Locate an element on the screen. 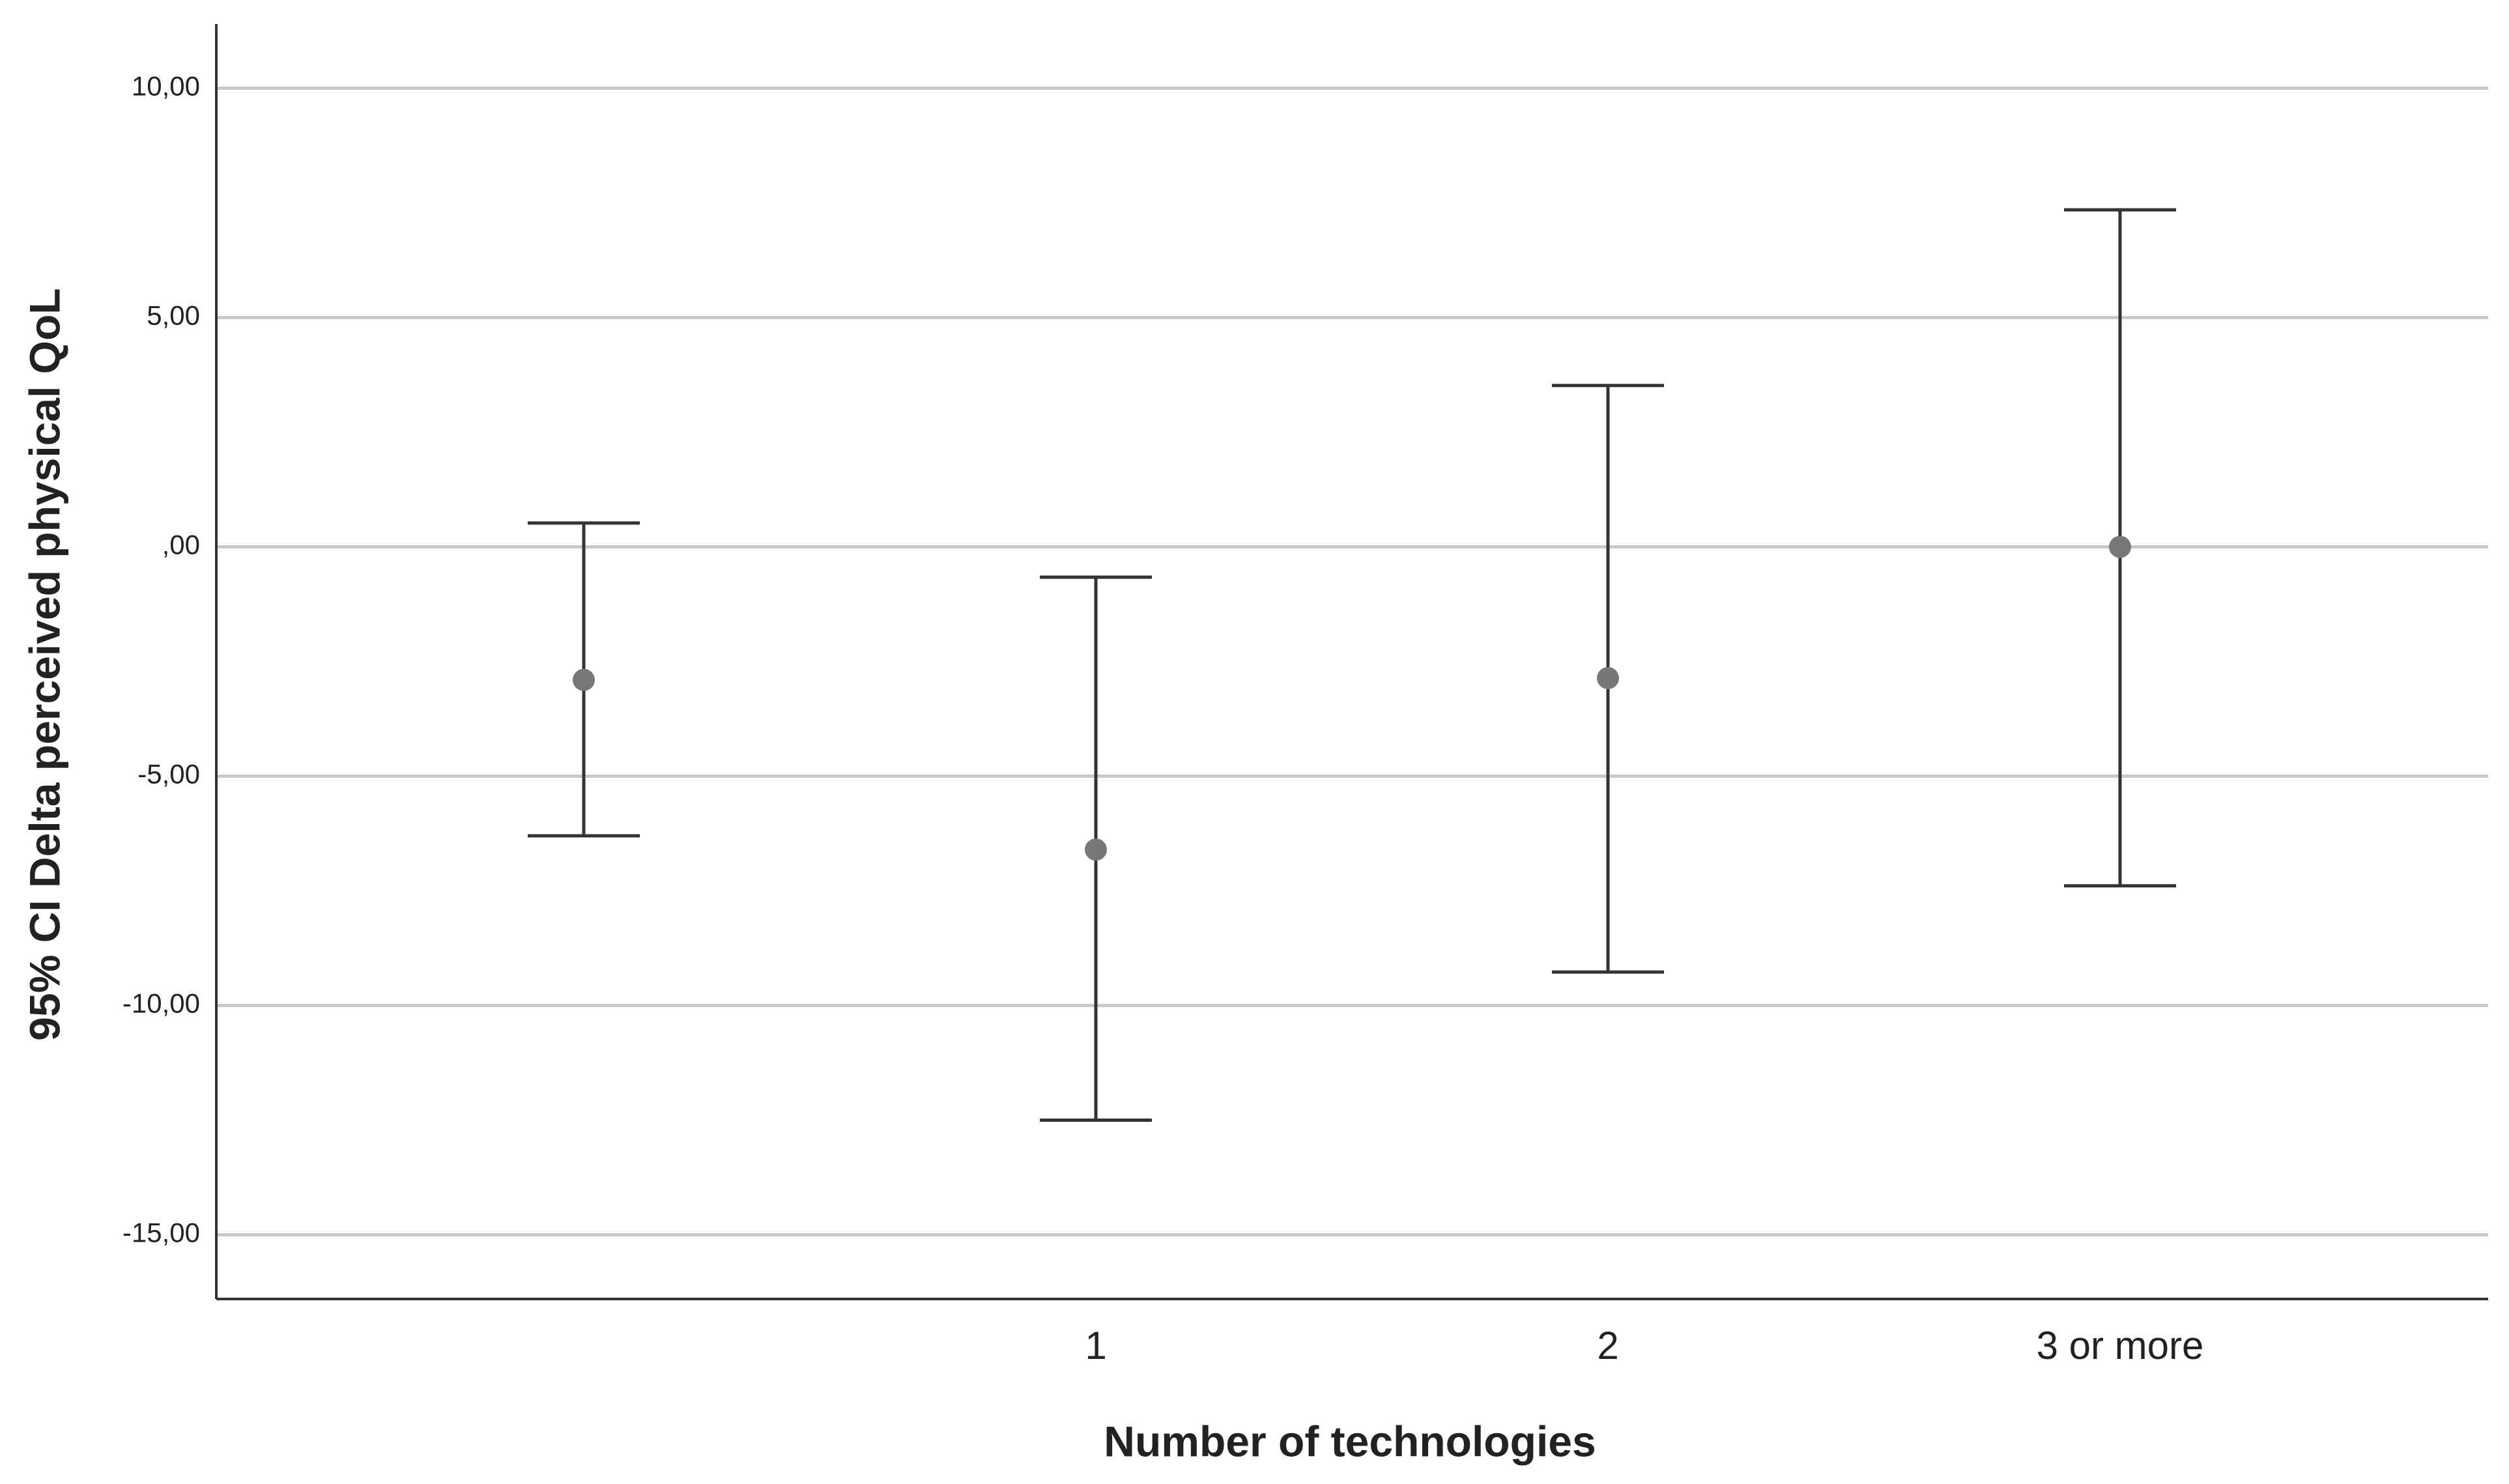  x-axis-title: Number of technologies is located at coordinates (1350, 1441).